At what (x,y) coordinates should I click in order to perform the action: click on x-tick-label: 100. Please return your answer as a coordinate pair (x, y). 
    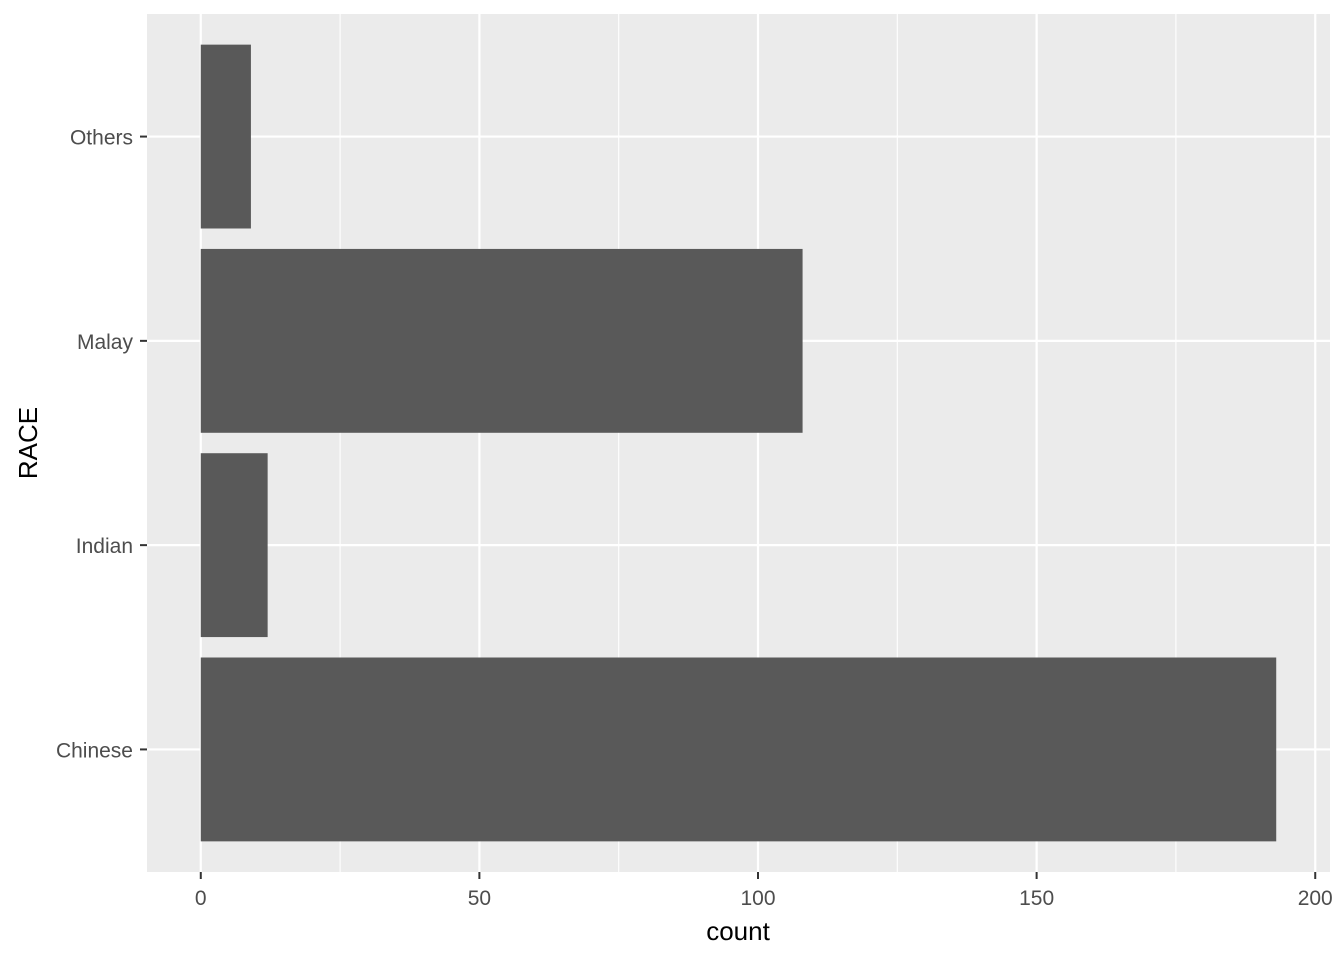
    Looking at the image, I should click on (757, 898).